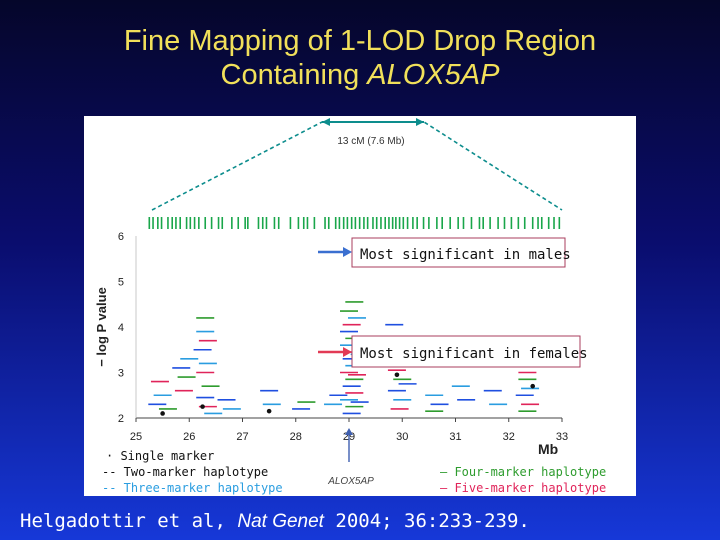 The width and height of the screenshot is (720, 540). Describe the element at coordinates (420, 122) in the screenshot. I see `region-arrowhead-right` at that location.